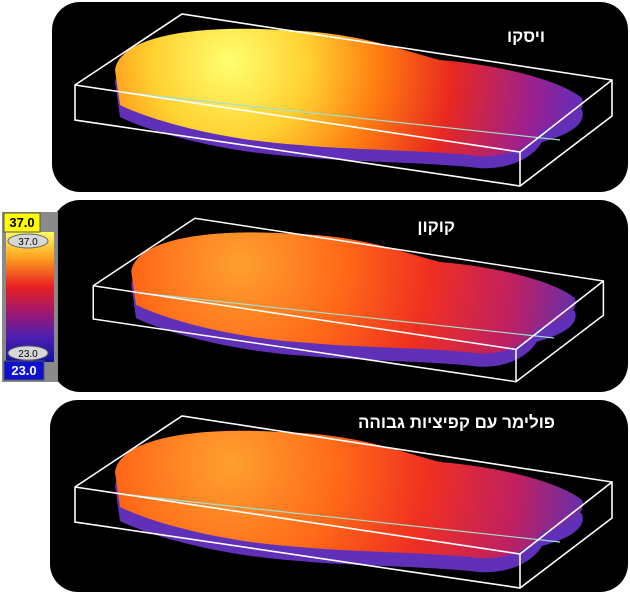  Describe the element at coordinates (456, 422) in the screenshot. I see `panel-label: פולימר עם קפיציות גבוהה` at that location.